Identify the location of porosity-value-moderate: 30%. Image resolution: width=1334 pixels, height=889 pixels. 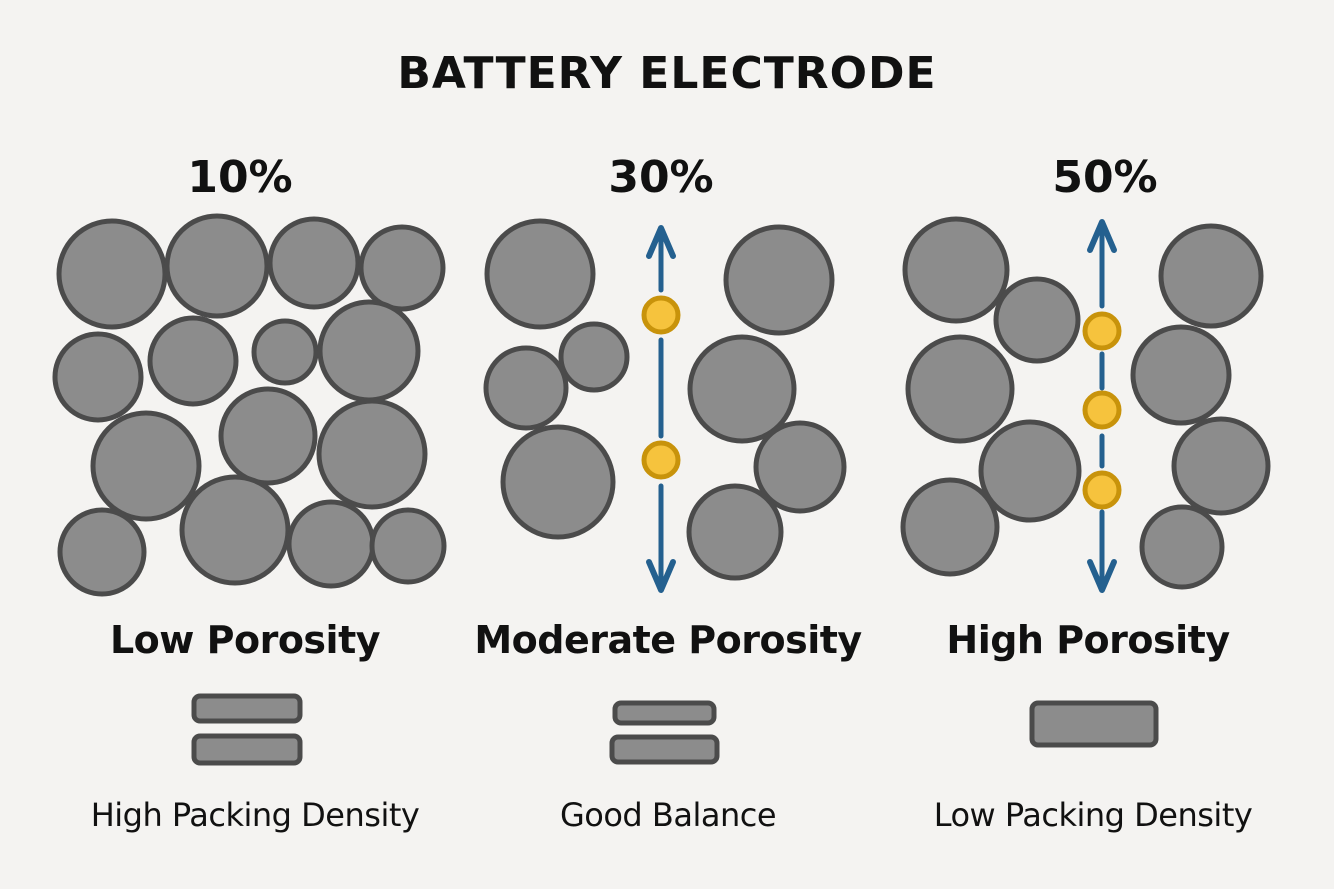
(661, 177).